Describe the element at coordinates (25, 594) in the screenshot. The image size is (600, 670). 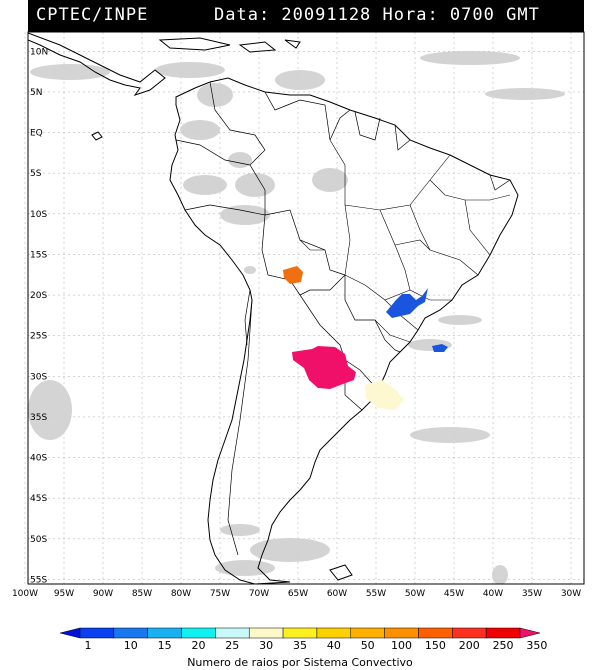
I see `lon-label: 100W` at that location.